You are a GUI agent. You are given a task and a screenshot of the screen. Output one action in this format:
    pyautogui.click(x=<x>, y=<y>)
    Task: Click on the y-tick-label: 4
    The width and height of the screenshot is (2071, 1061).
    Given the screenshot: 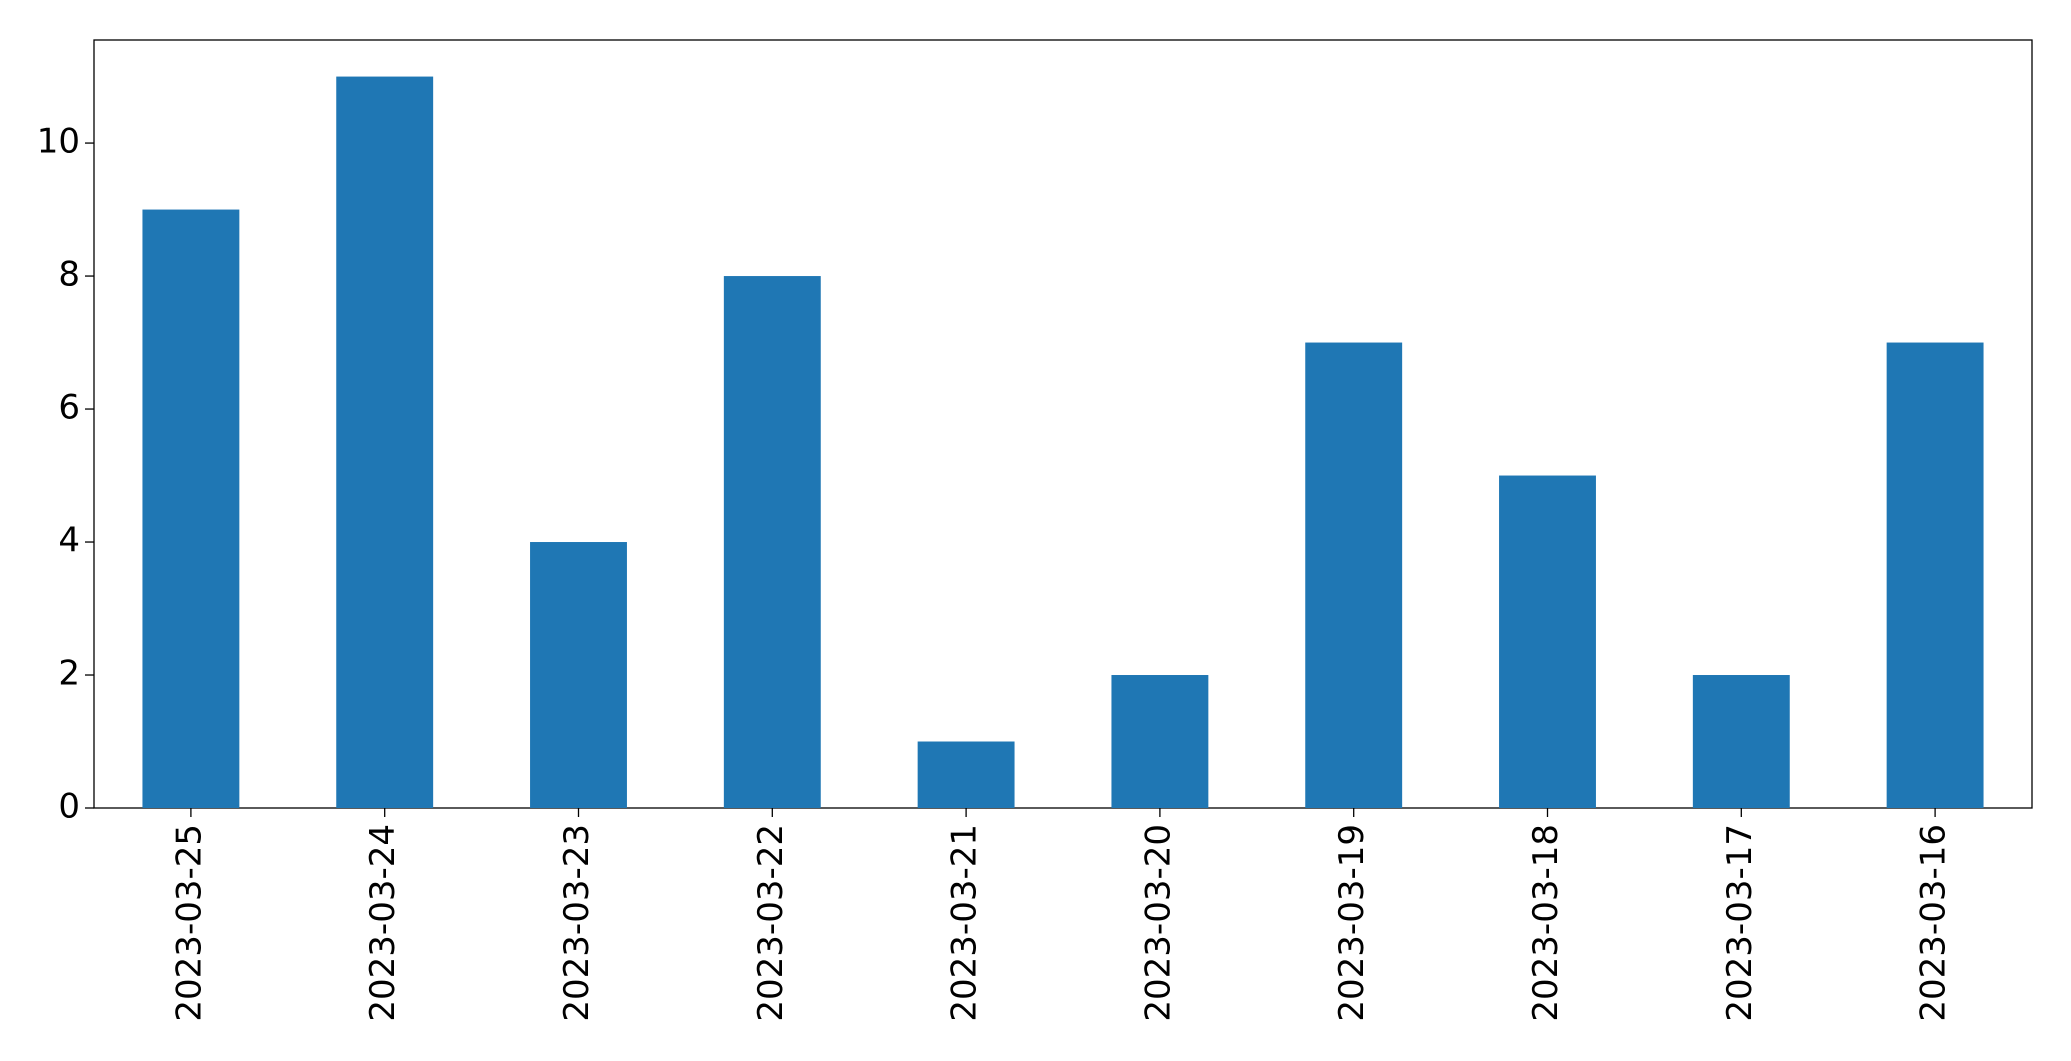 What is the action you would take?
    pyautogui.click(x=69, y=541)
    